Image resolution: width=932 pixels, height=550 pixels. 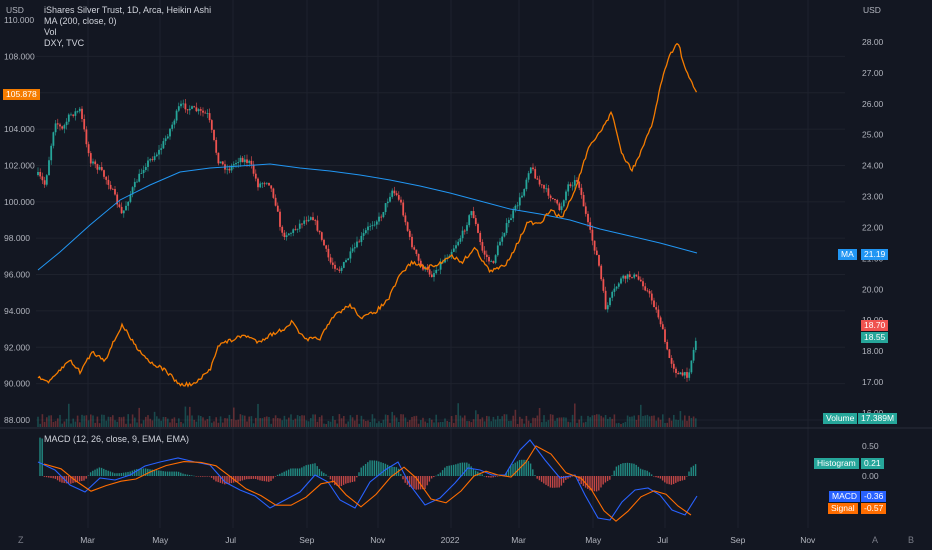 What do you see at coordinates (875, 540) in the screenshot?
I see `auto-scale-icon: A` at bounding box center [875, 540].